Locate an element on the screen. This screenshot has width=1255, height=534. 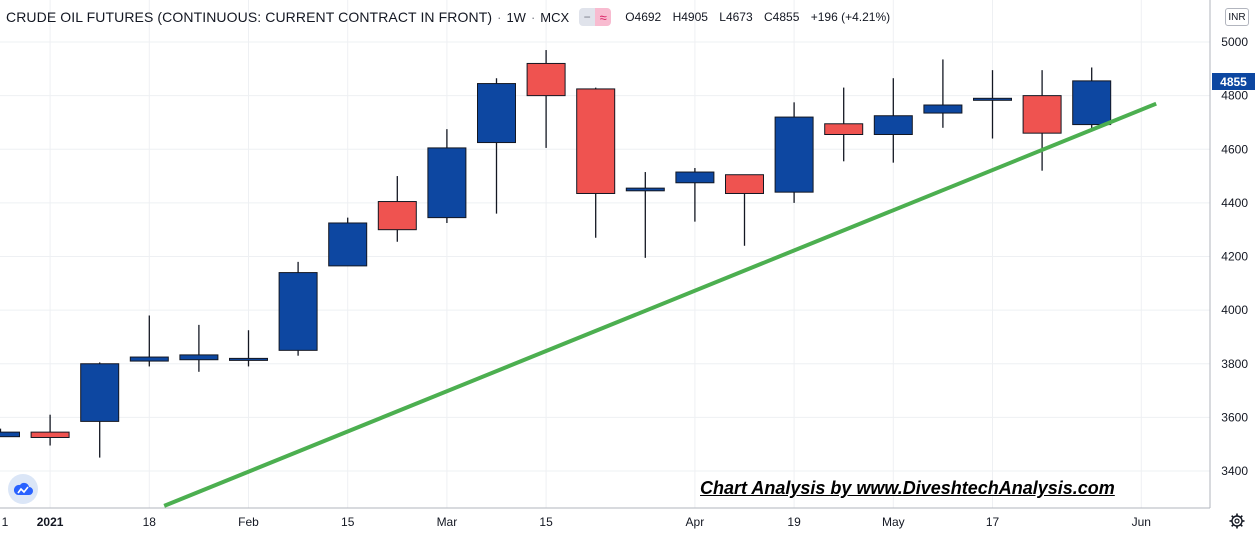
price-tick-label: 3800 is located at coordinates (1234, 364).